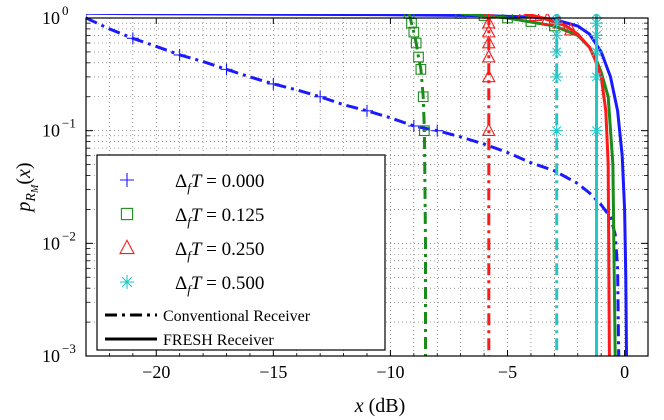  What do you see at coordinates (218, 340) in the screenshot?
I see `legend-style-label: FRESH Receiver` at bounding box center [218, 340].